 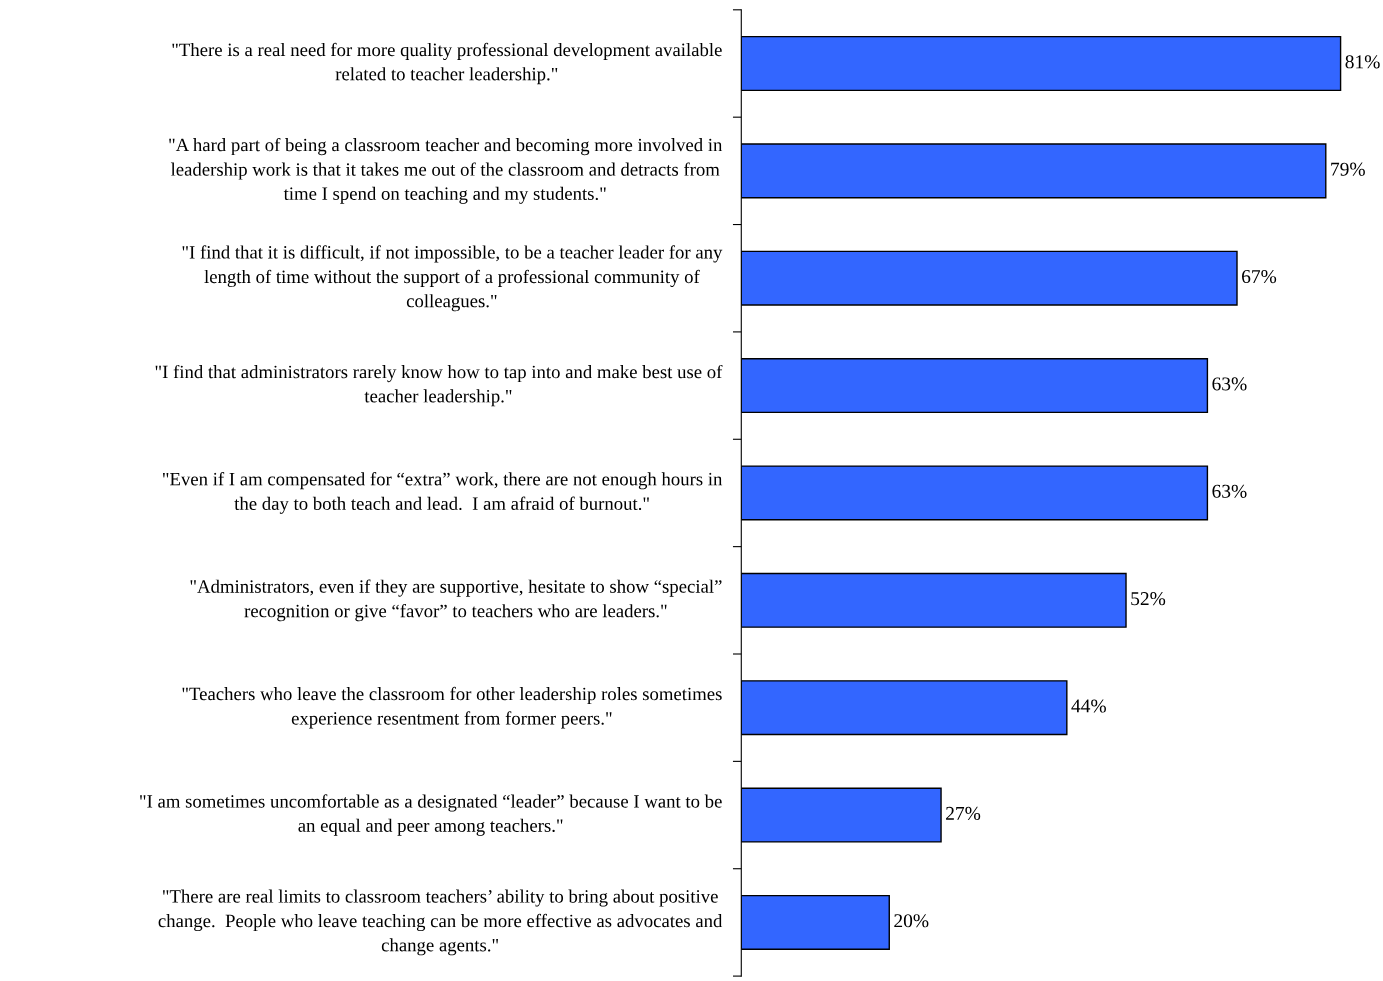 I want to click on data-label: 79%, so click(x=1348, y=169).